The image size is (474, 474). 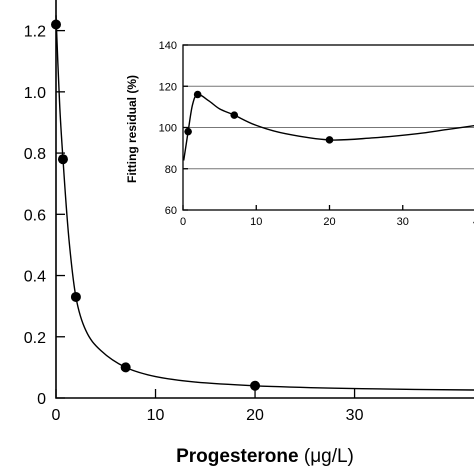 I want to click on inset-x-tick-label: 30, so click(x=403, y=222).